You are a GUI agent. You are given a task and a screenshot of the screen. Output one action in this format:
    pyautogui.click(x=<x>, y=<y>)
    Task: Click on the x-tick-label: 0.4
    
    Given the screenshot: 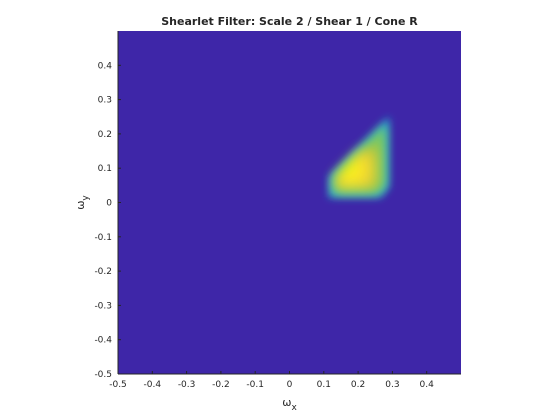 What is the action you would take?
    pyautogui.click(x=427, y=385)
    